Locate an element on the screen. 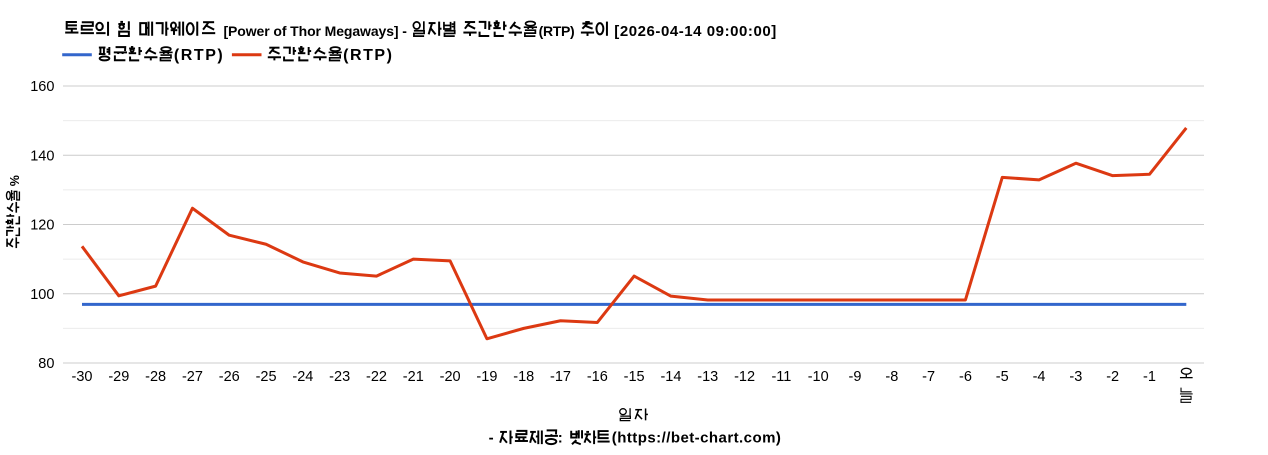 Image resolution: width=1268 pixels, height=455 pixels. svg-text: -29 is located at coordinates (118, 377).